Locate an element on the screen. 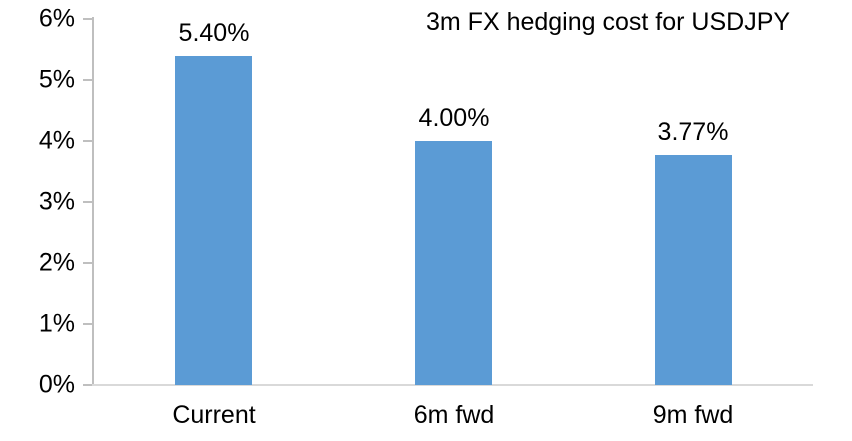  bar-value-label: 4.00% is located at coordinates (454, 118).